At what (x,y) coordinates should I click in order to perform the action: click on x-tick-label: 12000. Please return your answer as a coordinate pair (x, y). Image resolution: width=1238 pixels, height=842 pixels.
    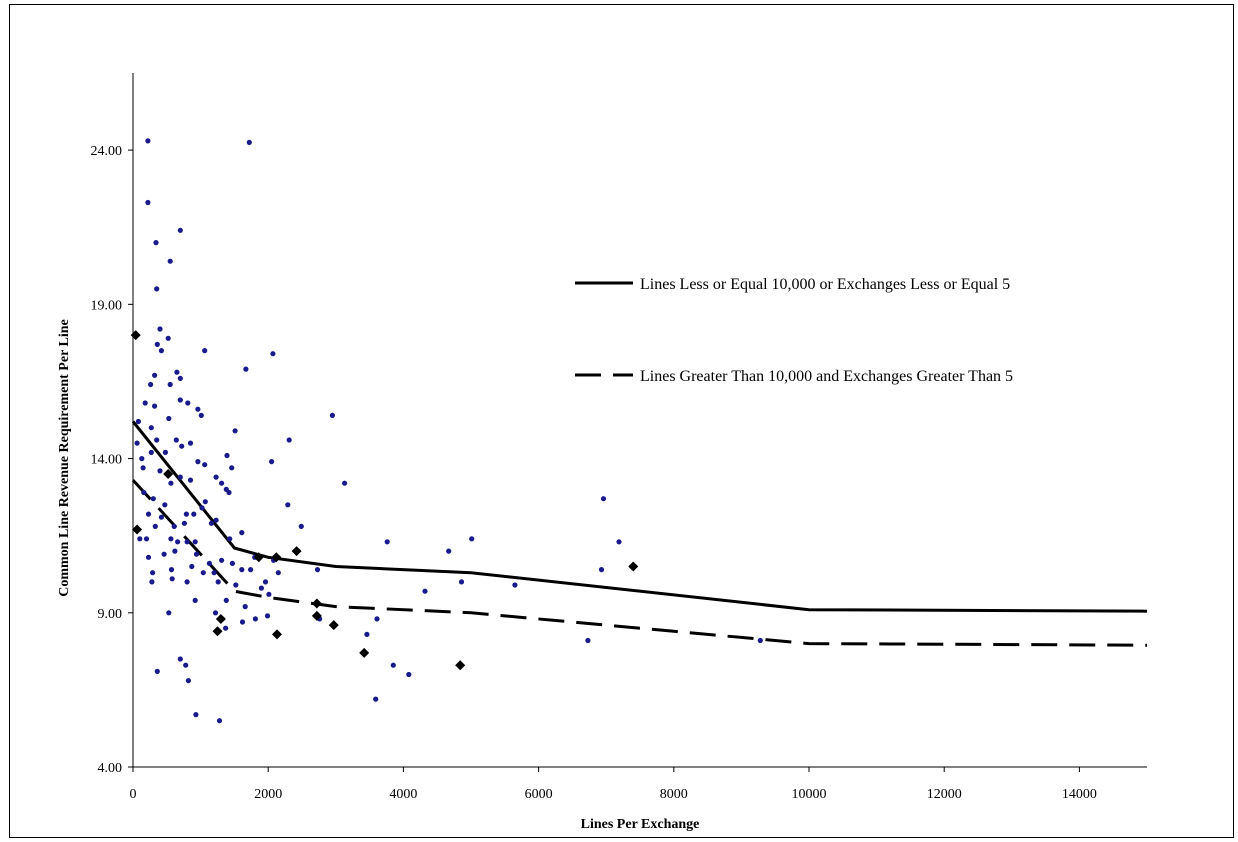
    Looking at the image, I should click on (944, 794).